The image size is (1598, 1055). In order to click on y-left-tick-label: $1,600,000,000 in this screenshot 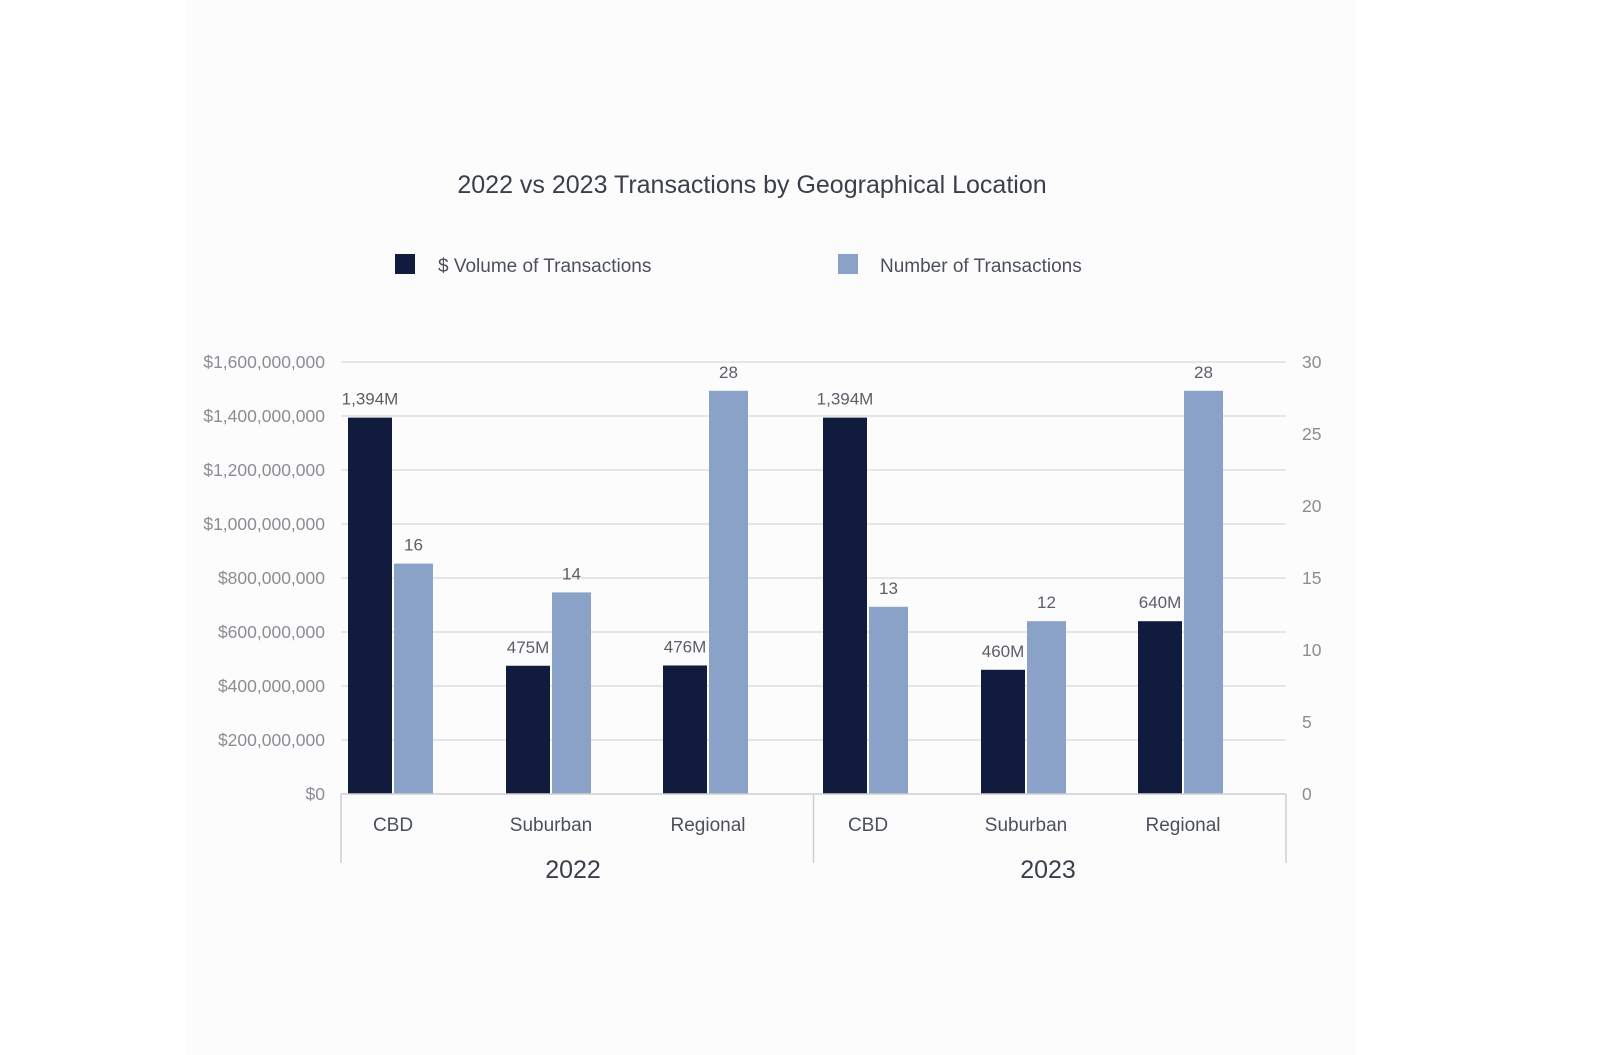, I will do `click(264, 362)`.